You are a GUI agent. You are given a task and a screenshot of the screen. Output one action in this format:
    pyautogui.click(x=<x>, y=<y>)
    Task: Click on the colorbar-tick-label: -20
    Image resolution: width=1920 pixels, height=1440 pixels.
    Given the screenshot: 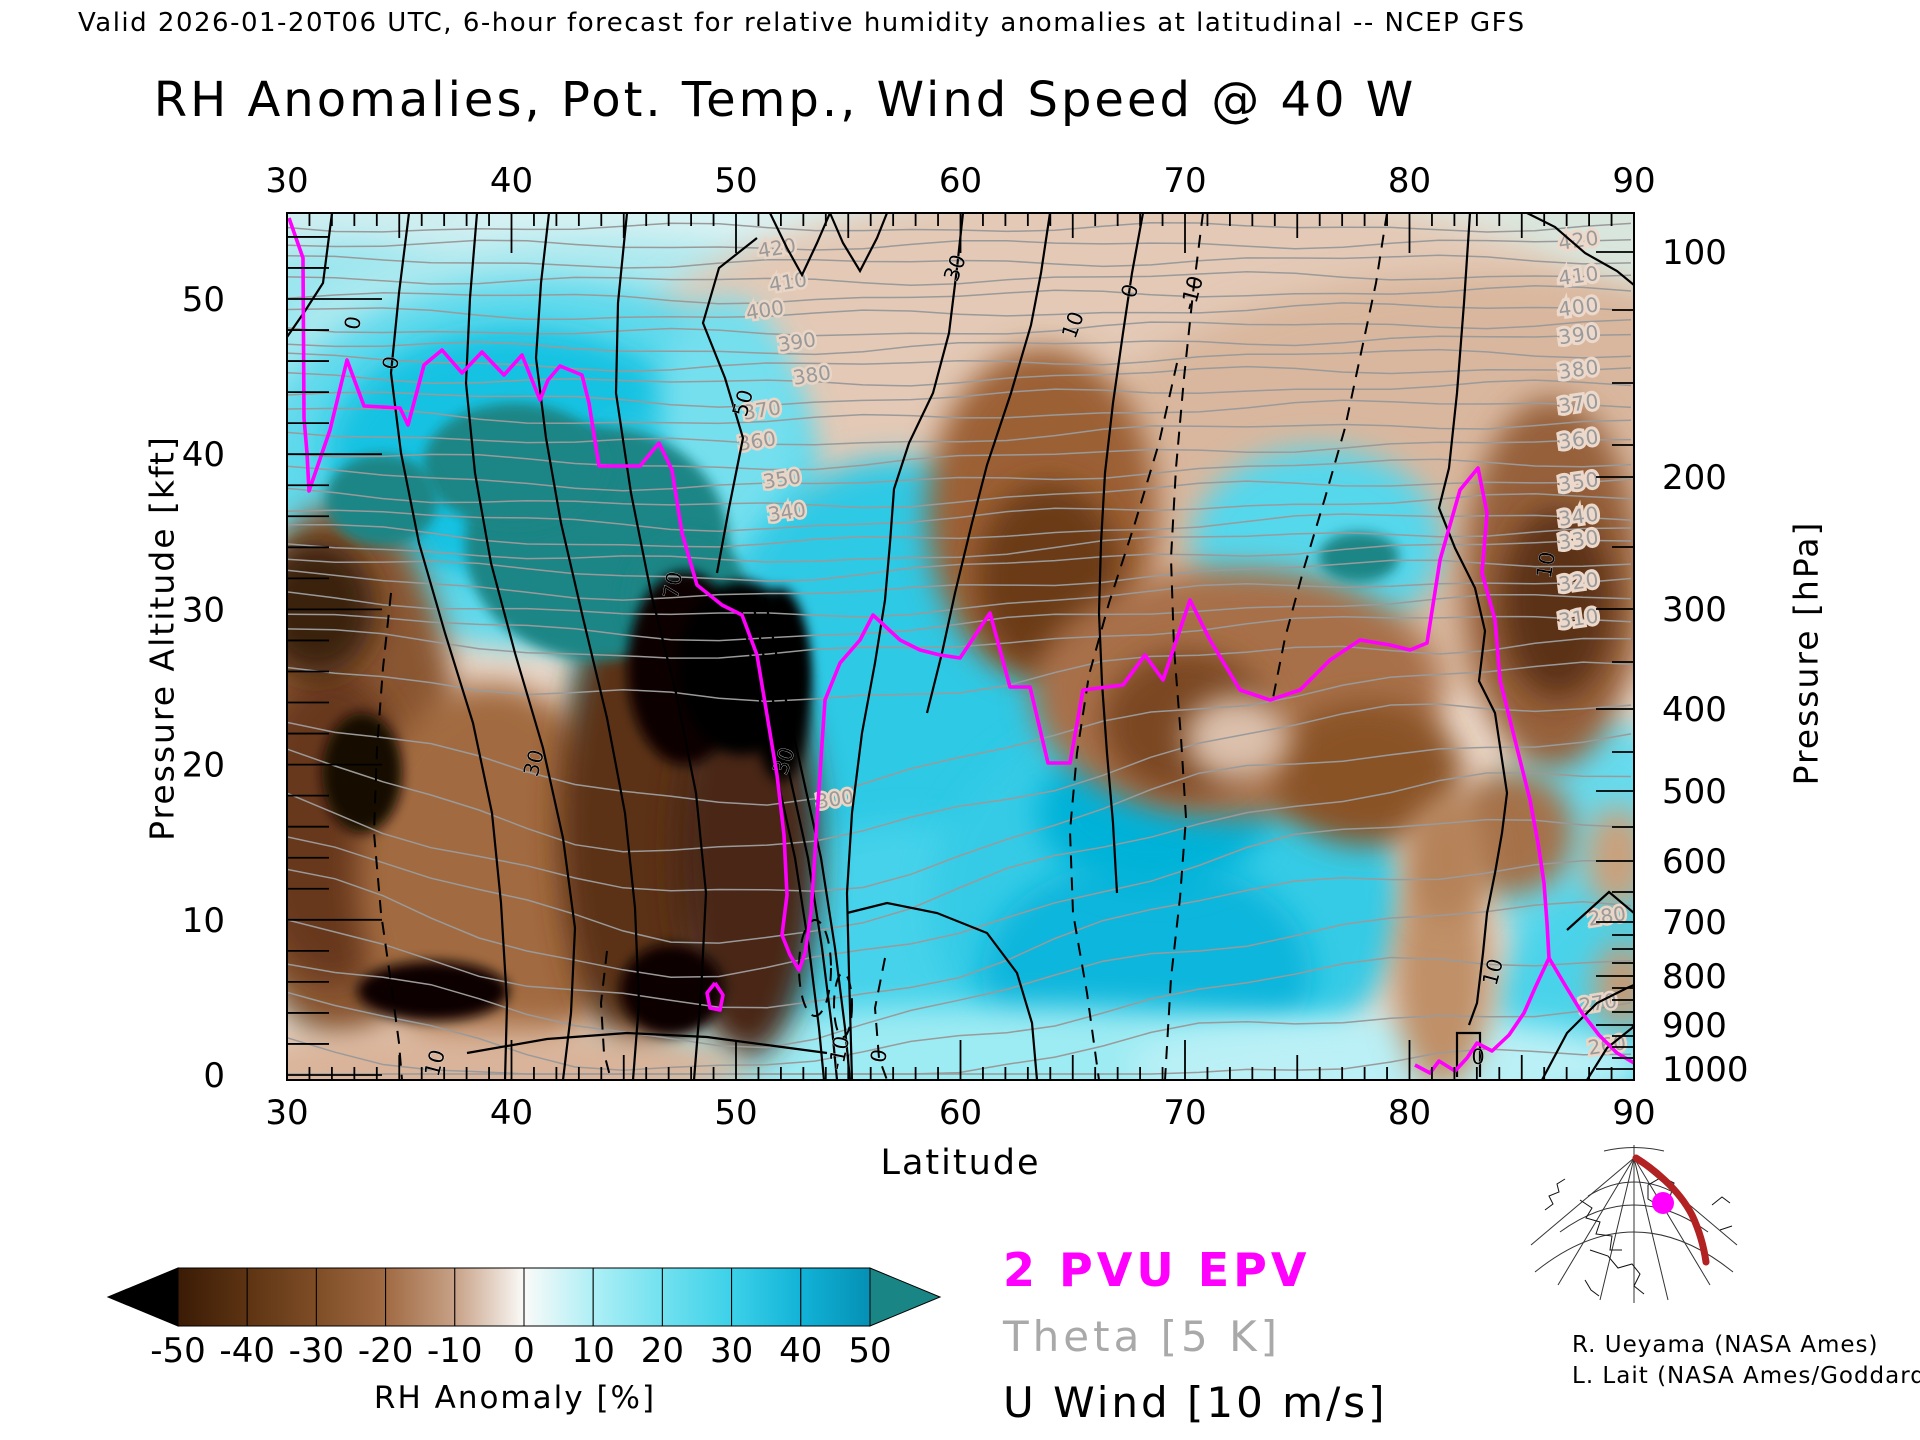 What is the action you would take?
    pyautogui.click(x=386, y=1351)
    